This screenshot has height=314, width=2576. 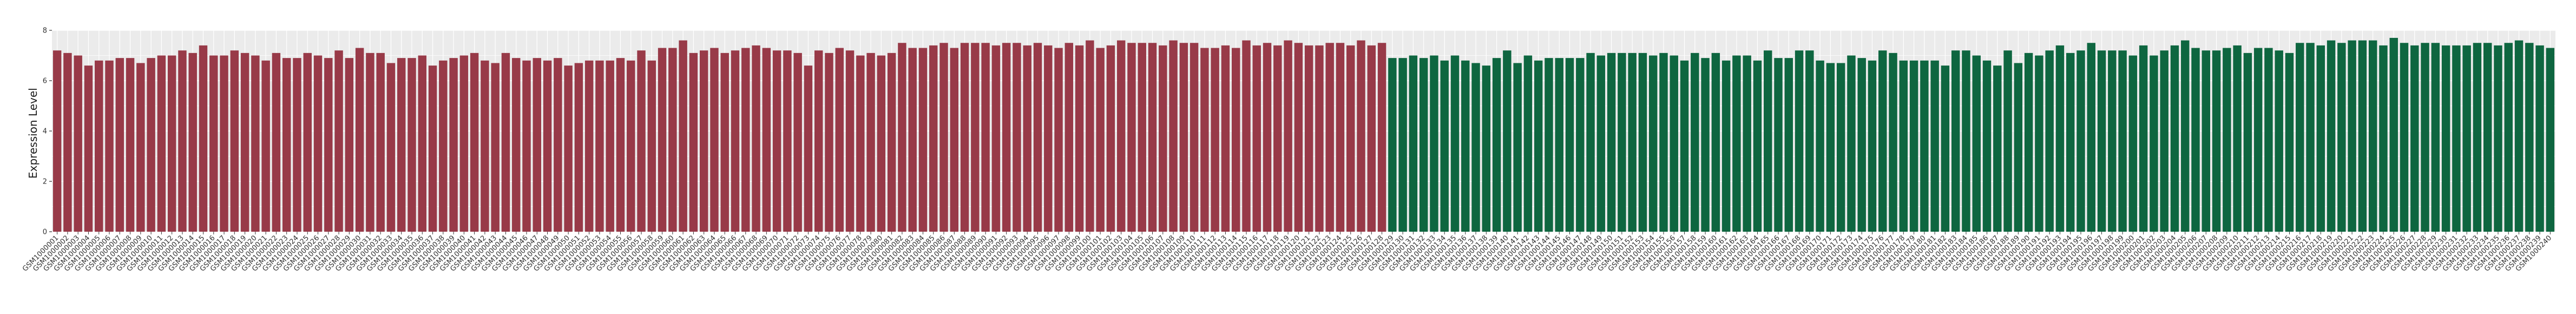 What do you see at coordinates (45, 132) in the screenshot?
I see `y-tick-label: 4` at bounding box center [45, 132].